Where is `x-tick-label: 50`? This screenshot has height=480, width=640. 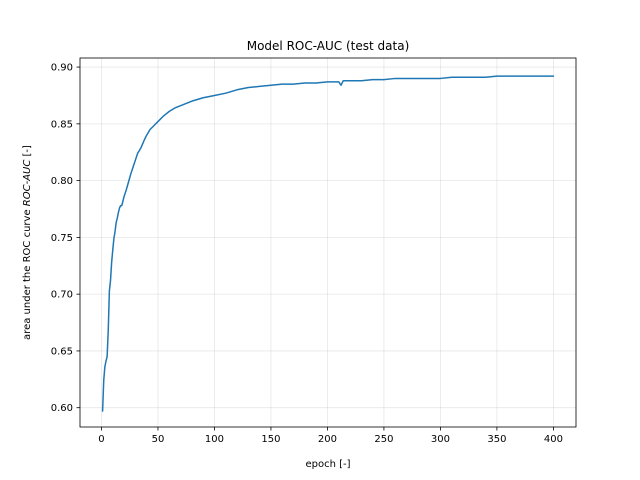 x-tick-label: 50 is located at coordinates (158, 439).